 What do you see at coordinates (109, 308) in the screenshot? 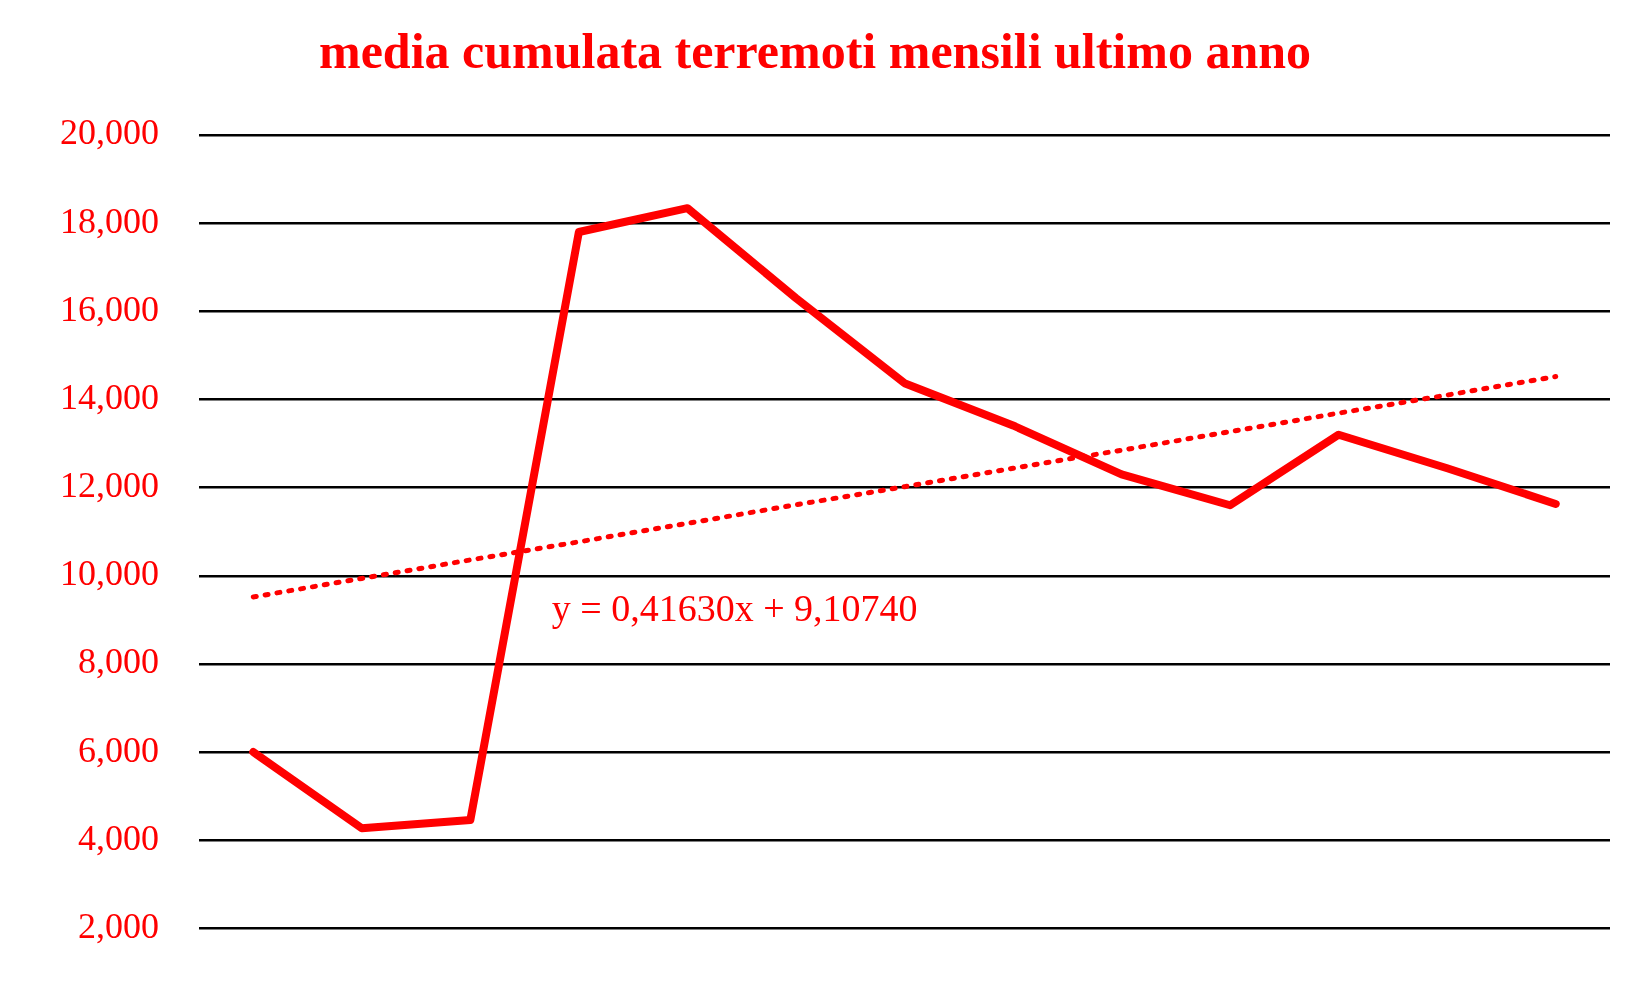
I see `y-tick-label: 16,000` at bounding box center [109, 308].